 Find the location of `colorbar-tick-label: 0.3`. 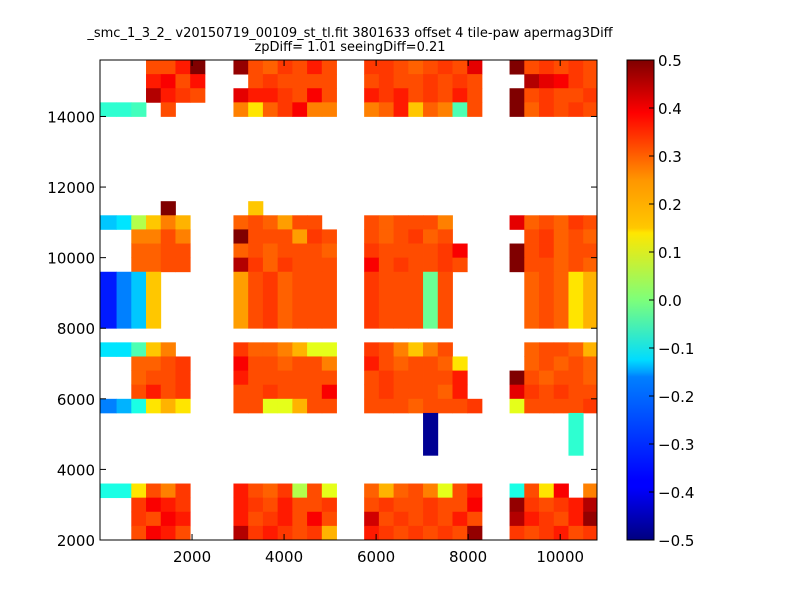

colorbar-tick-label: 0.3 is located at coordinates (670, 157).